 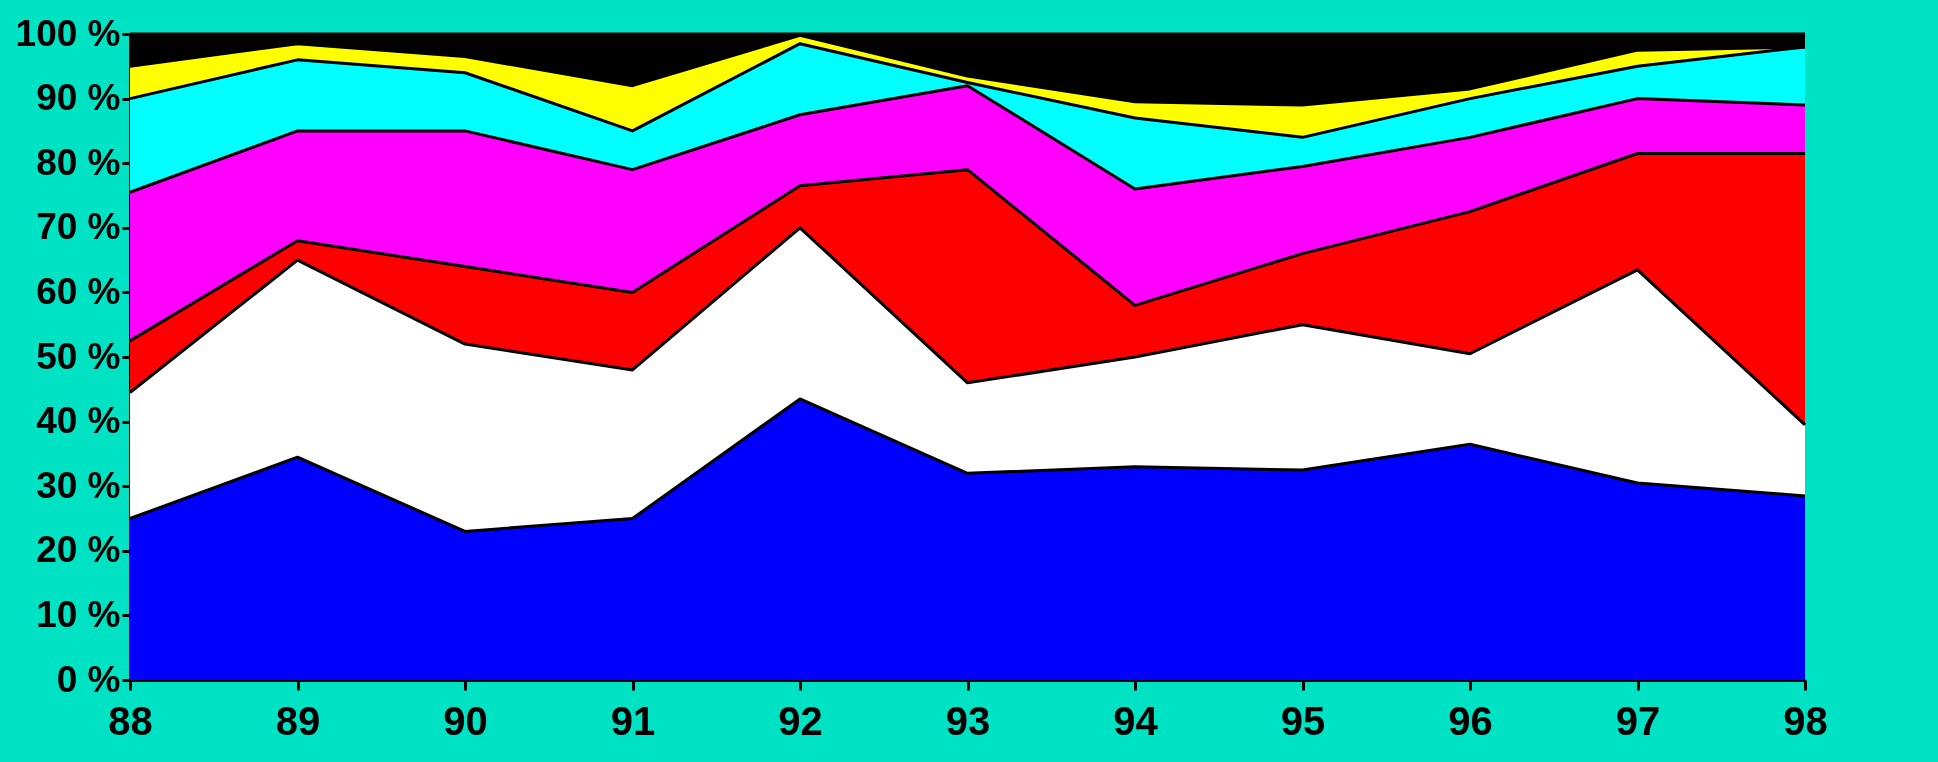 I want to click on x-tick-label: 96, so click(x=1470, y=720).